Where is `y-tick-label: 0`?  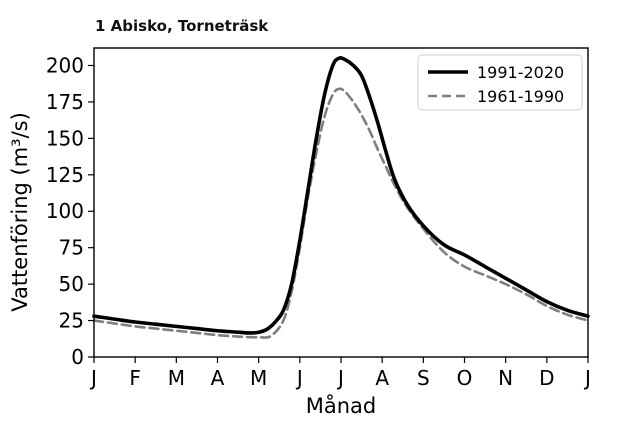
y-tick-label: 0 is located at coordinates (77, 357).